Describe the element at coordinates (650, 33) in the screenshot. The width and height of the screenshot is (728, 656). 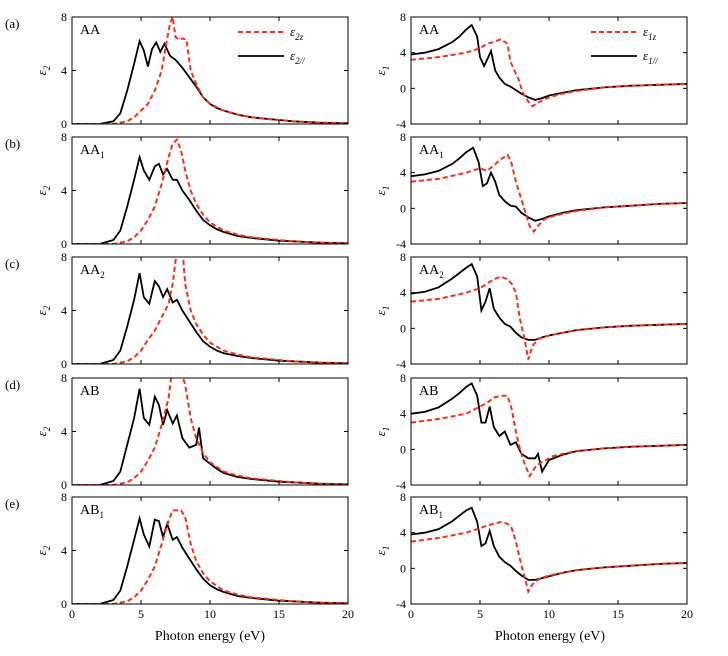
I see `legend-label-z: ε1z` at that location.